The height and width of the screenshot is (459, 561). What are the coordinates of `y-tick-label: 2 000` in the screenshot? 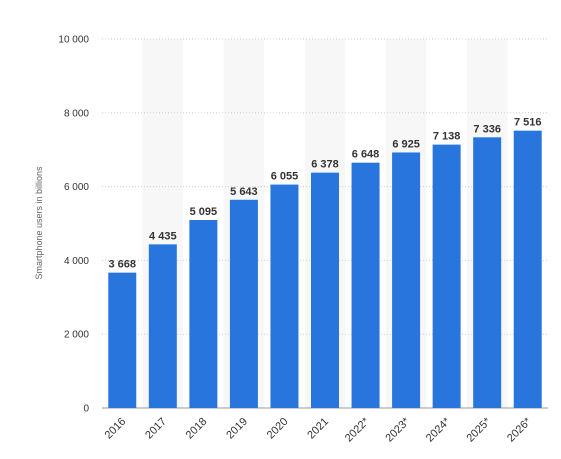 It's located at (76, 335).